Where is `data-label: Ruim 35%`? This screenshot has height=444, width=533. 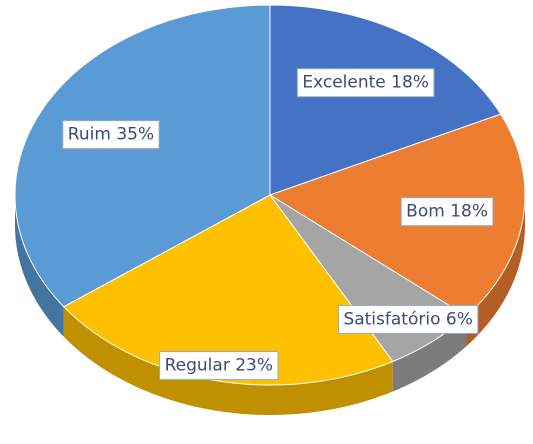 data-label: Ruim 35% is located at coordinates (111, 135).